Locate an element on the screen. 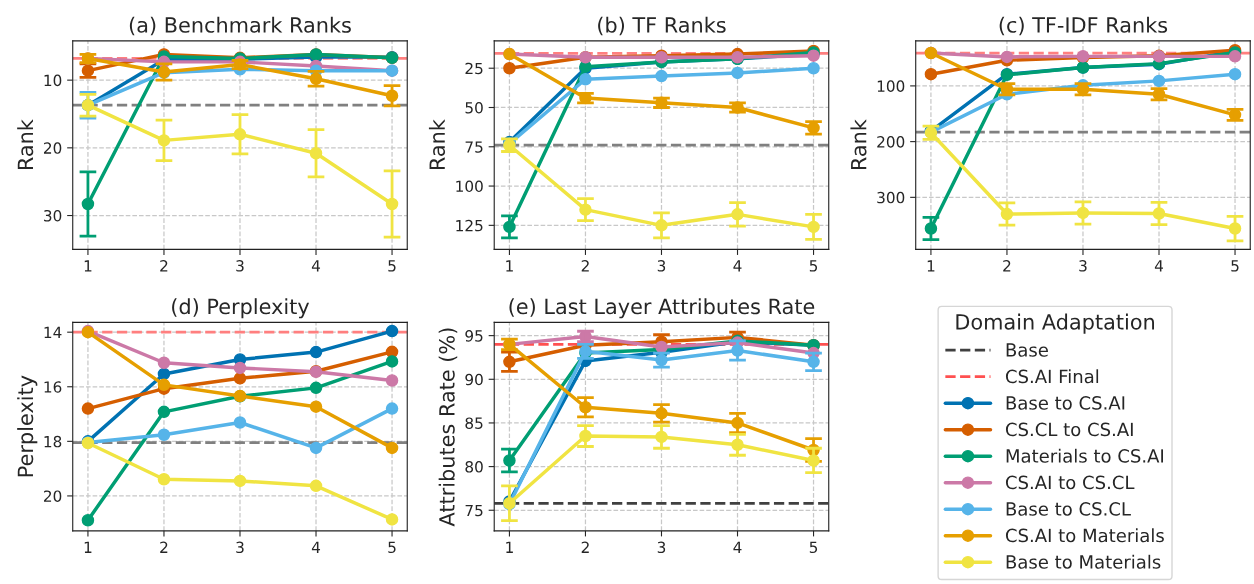 The image size is (1254, 584). y-axis-title: Perplexity is located at coordinates (27, 426).